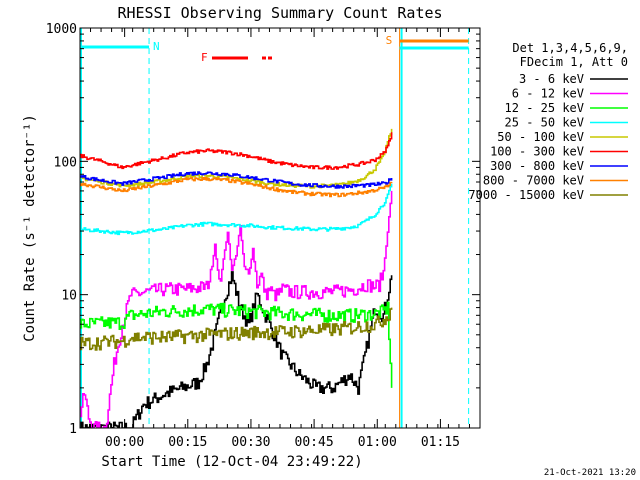  What do you see at coordinates (544, 123) in the screenshot?
I see `legend-entry-label: 25 - 50 keV` at bounding box center [544, 123].